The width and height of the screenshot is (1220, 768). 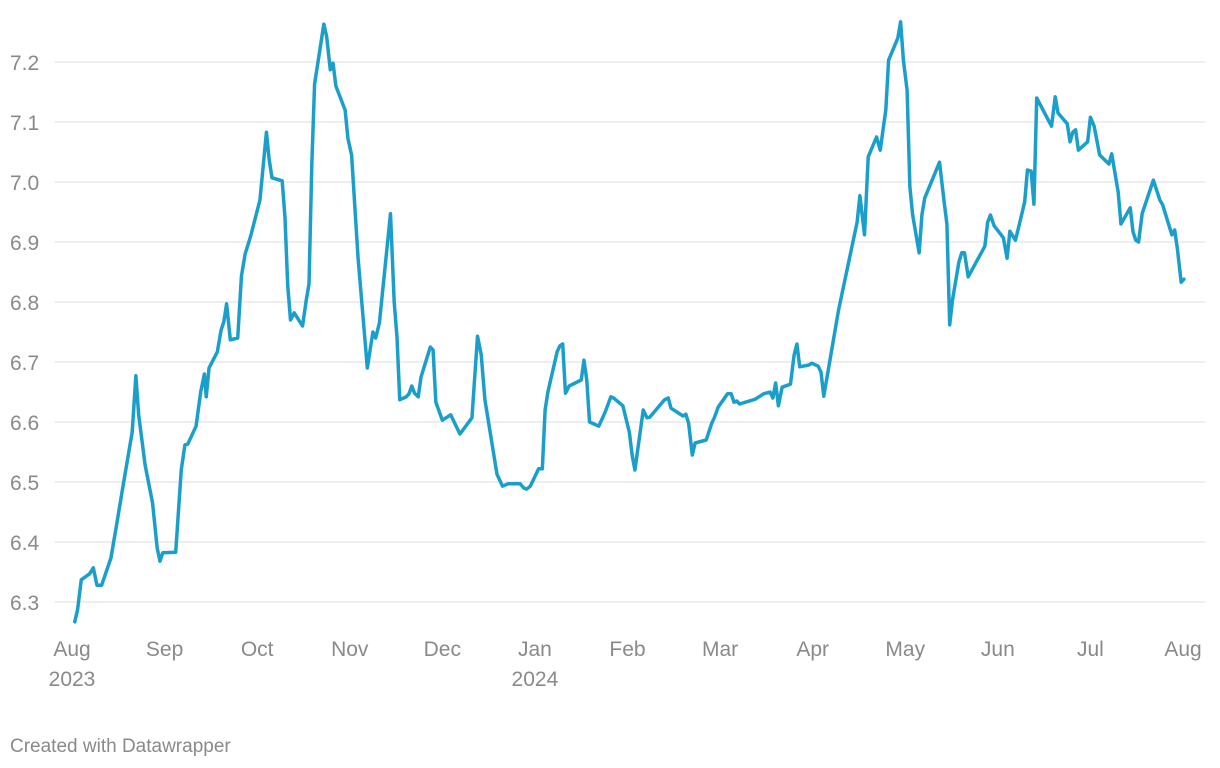 What do you see at coordinates (905, 649) in the screenshot?
I see `x-tick-label: May` at bounding box center [905, 649].